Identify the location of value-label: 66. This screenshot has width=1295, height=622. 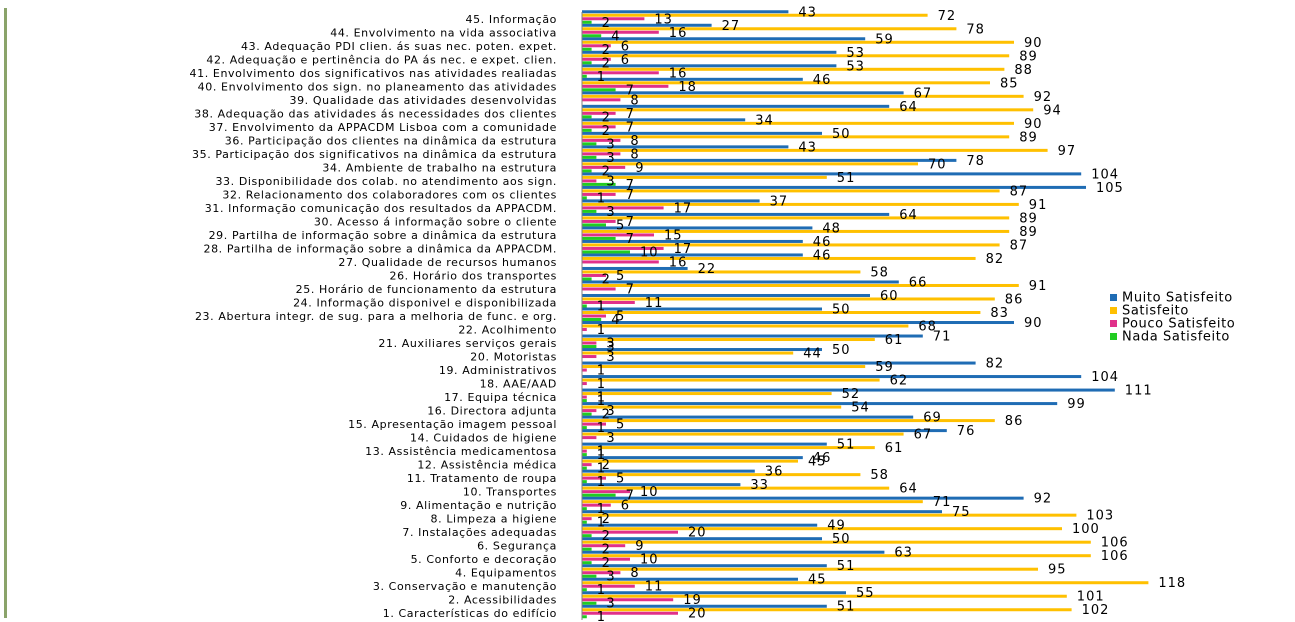
(918, 282).